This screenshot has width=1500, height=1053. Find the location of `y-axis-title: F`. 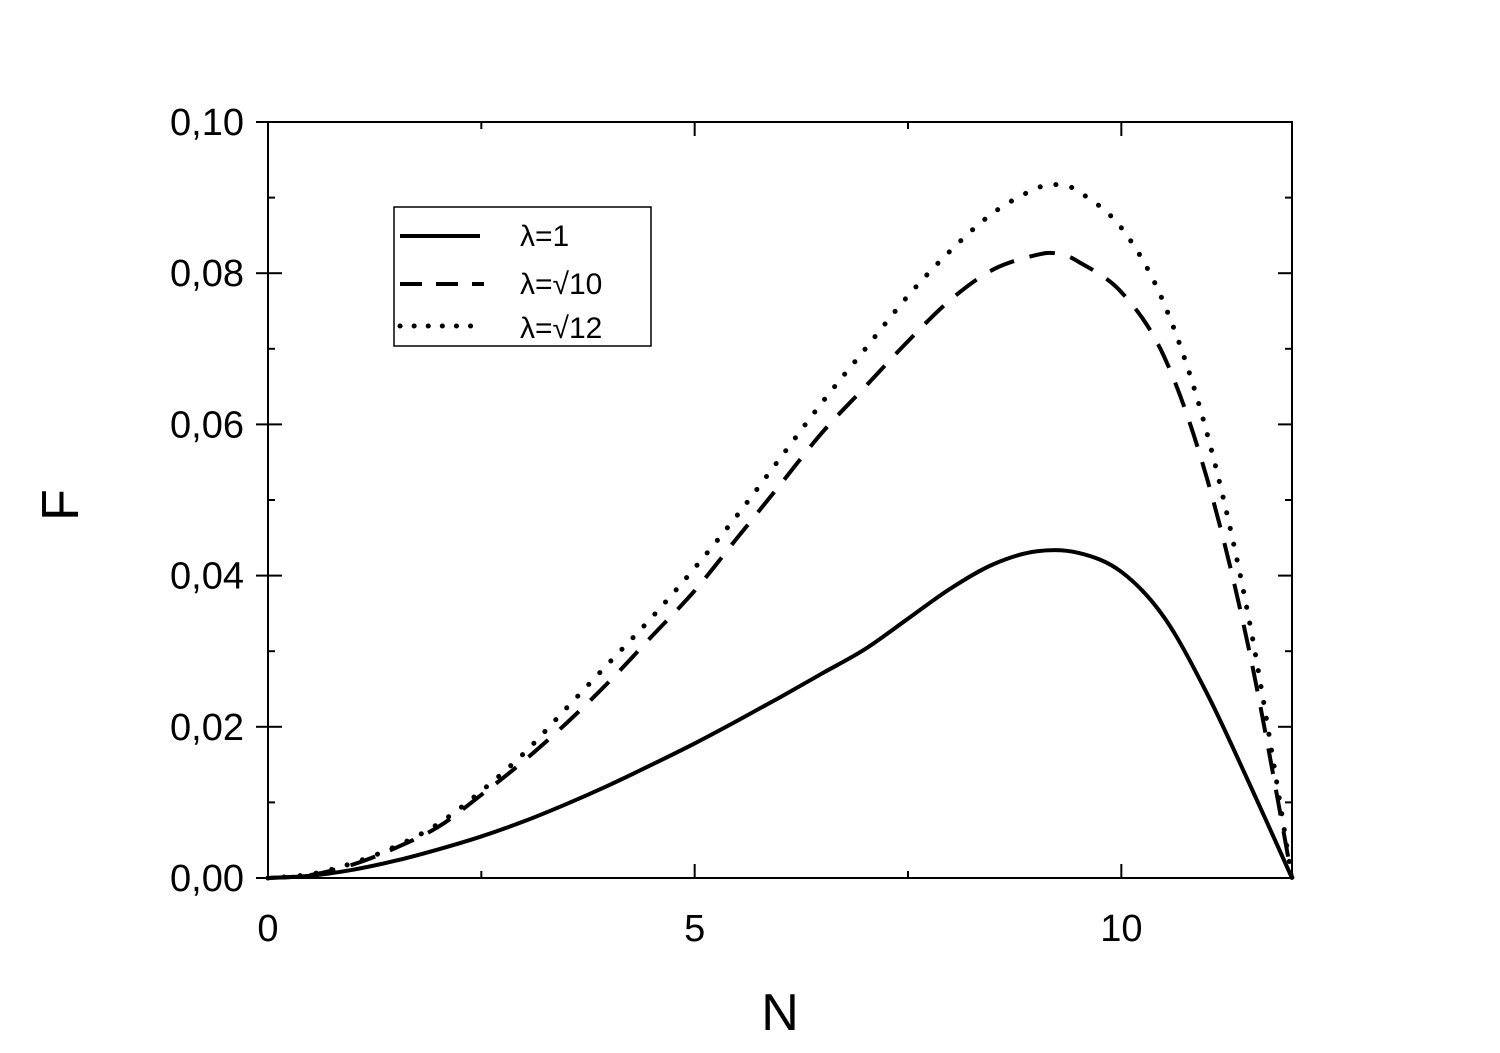

y-axis-title: F is located at coordinates (61, 505).